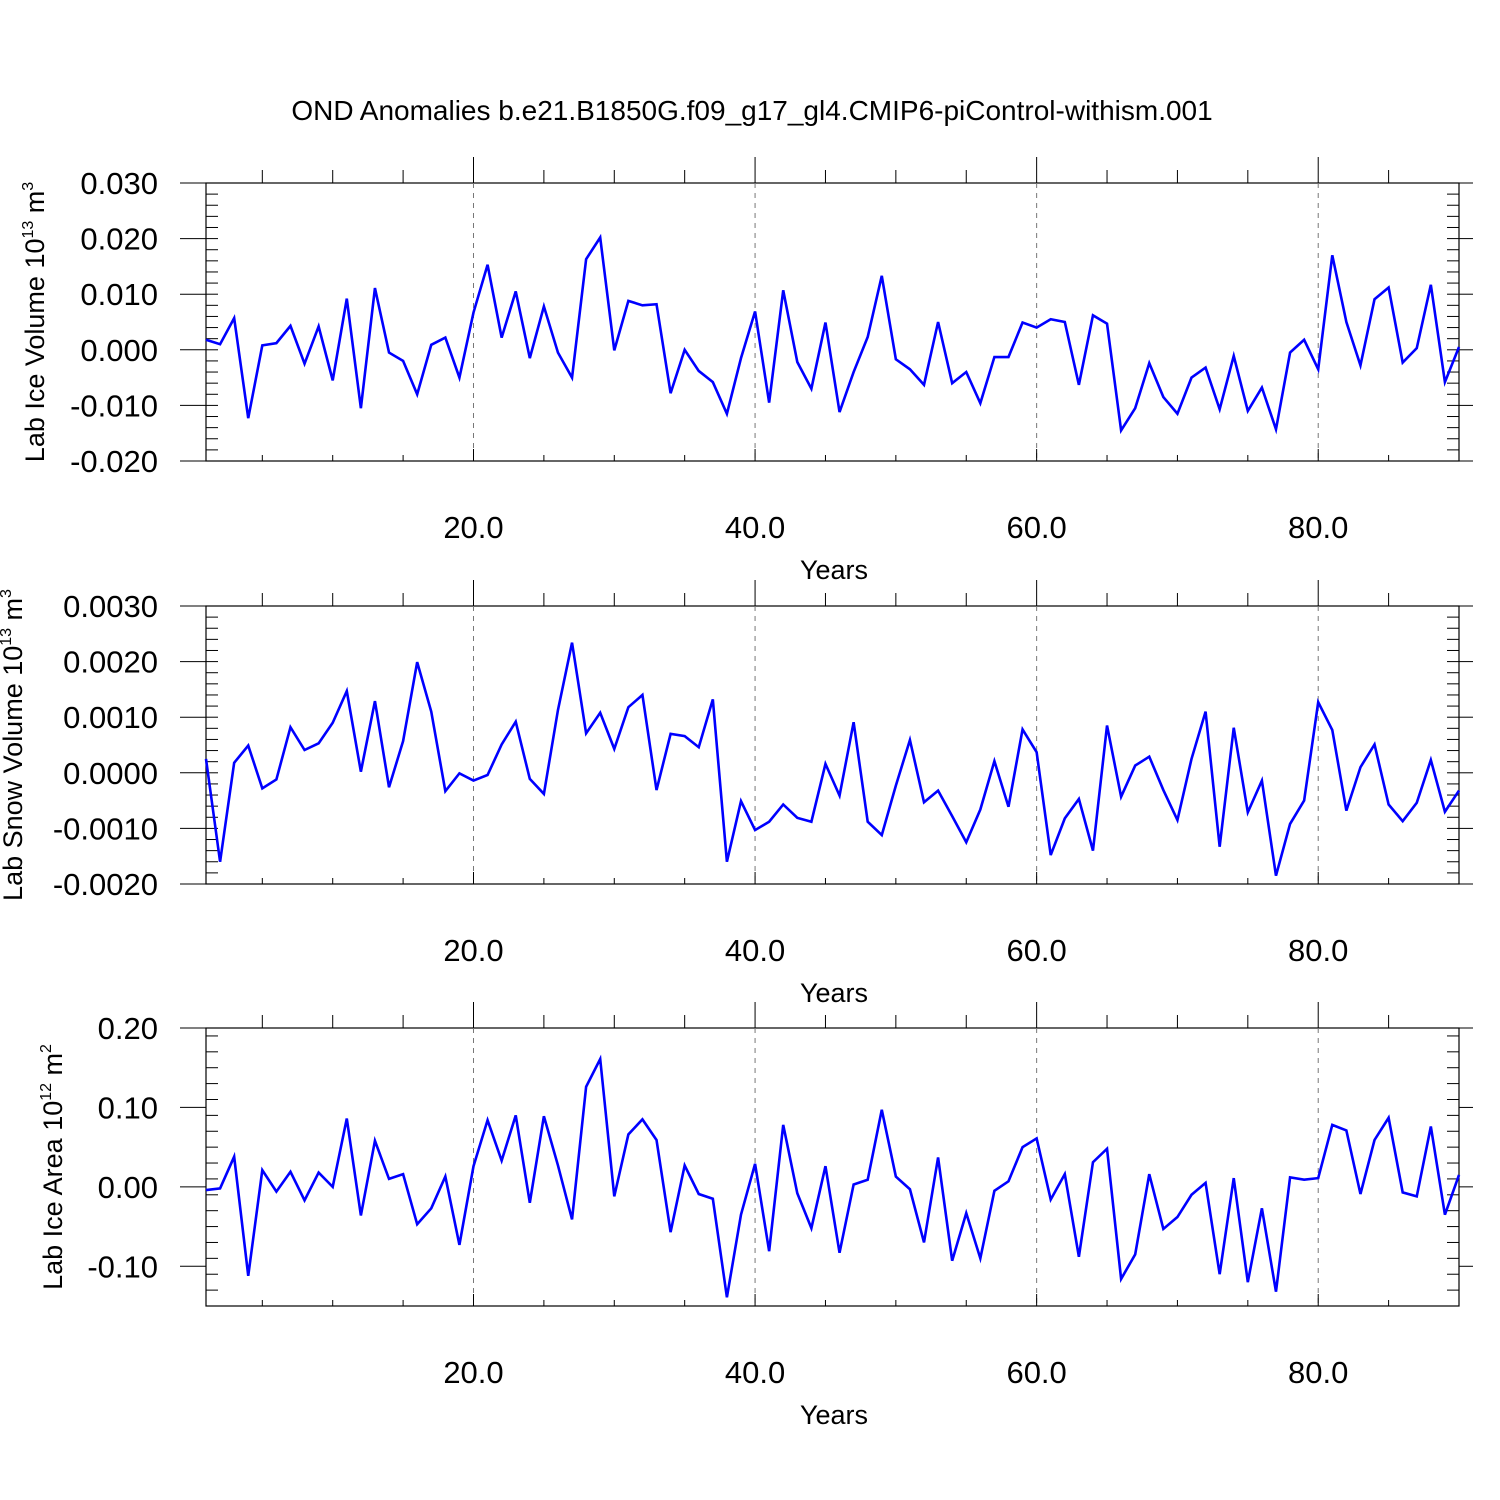  What do you see at coordinates (14, 745) in the screenshot?
I see `y-axis-label: Lab Snow Volume 1013 m3` at bounding box center [14, 745].